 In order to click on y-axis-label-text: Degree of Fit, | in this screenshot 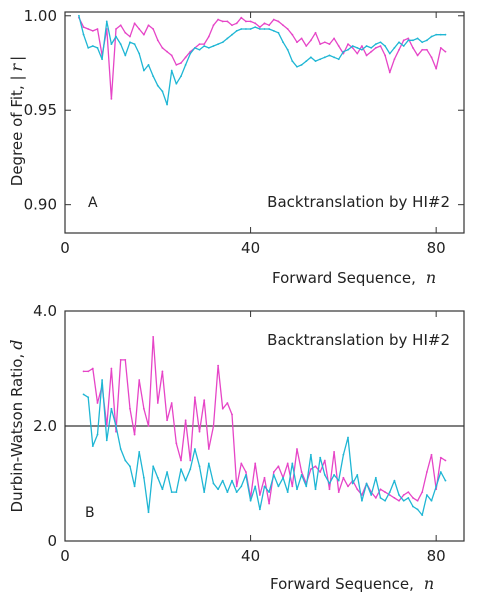, I will do `click(17, 130)`.